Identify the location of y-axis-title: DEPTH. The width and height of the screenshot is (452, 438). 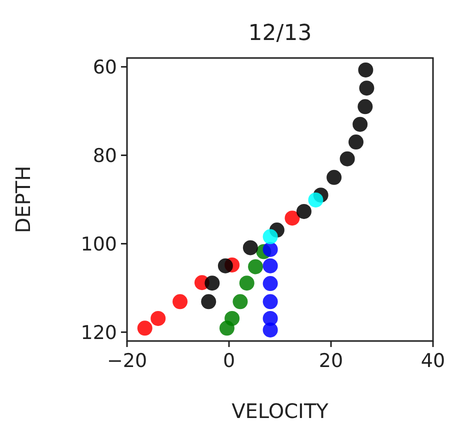
(23, 200).